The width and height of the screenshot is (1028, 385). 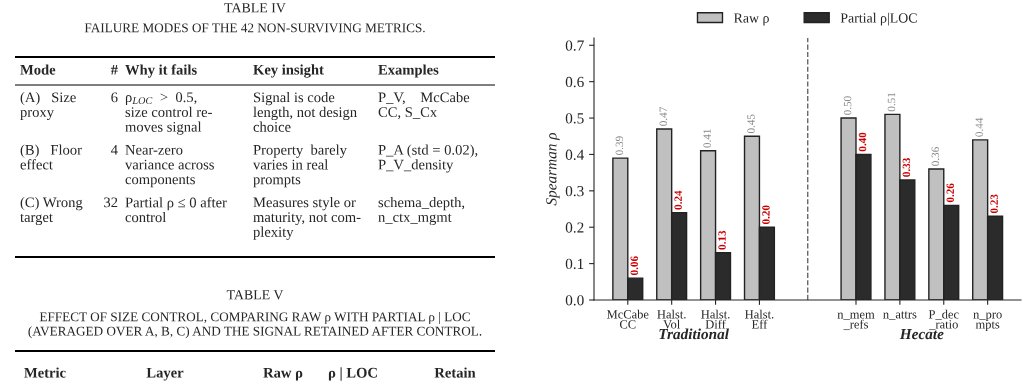 I want to click on text: Measures style or maturity, not com- plexity, so click(x=307, y=218).